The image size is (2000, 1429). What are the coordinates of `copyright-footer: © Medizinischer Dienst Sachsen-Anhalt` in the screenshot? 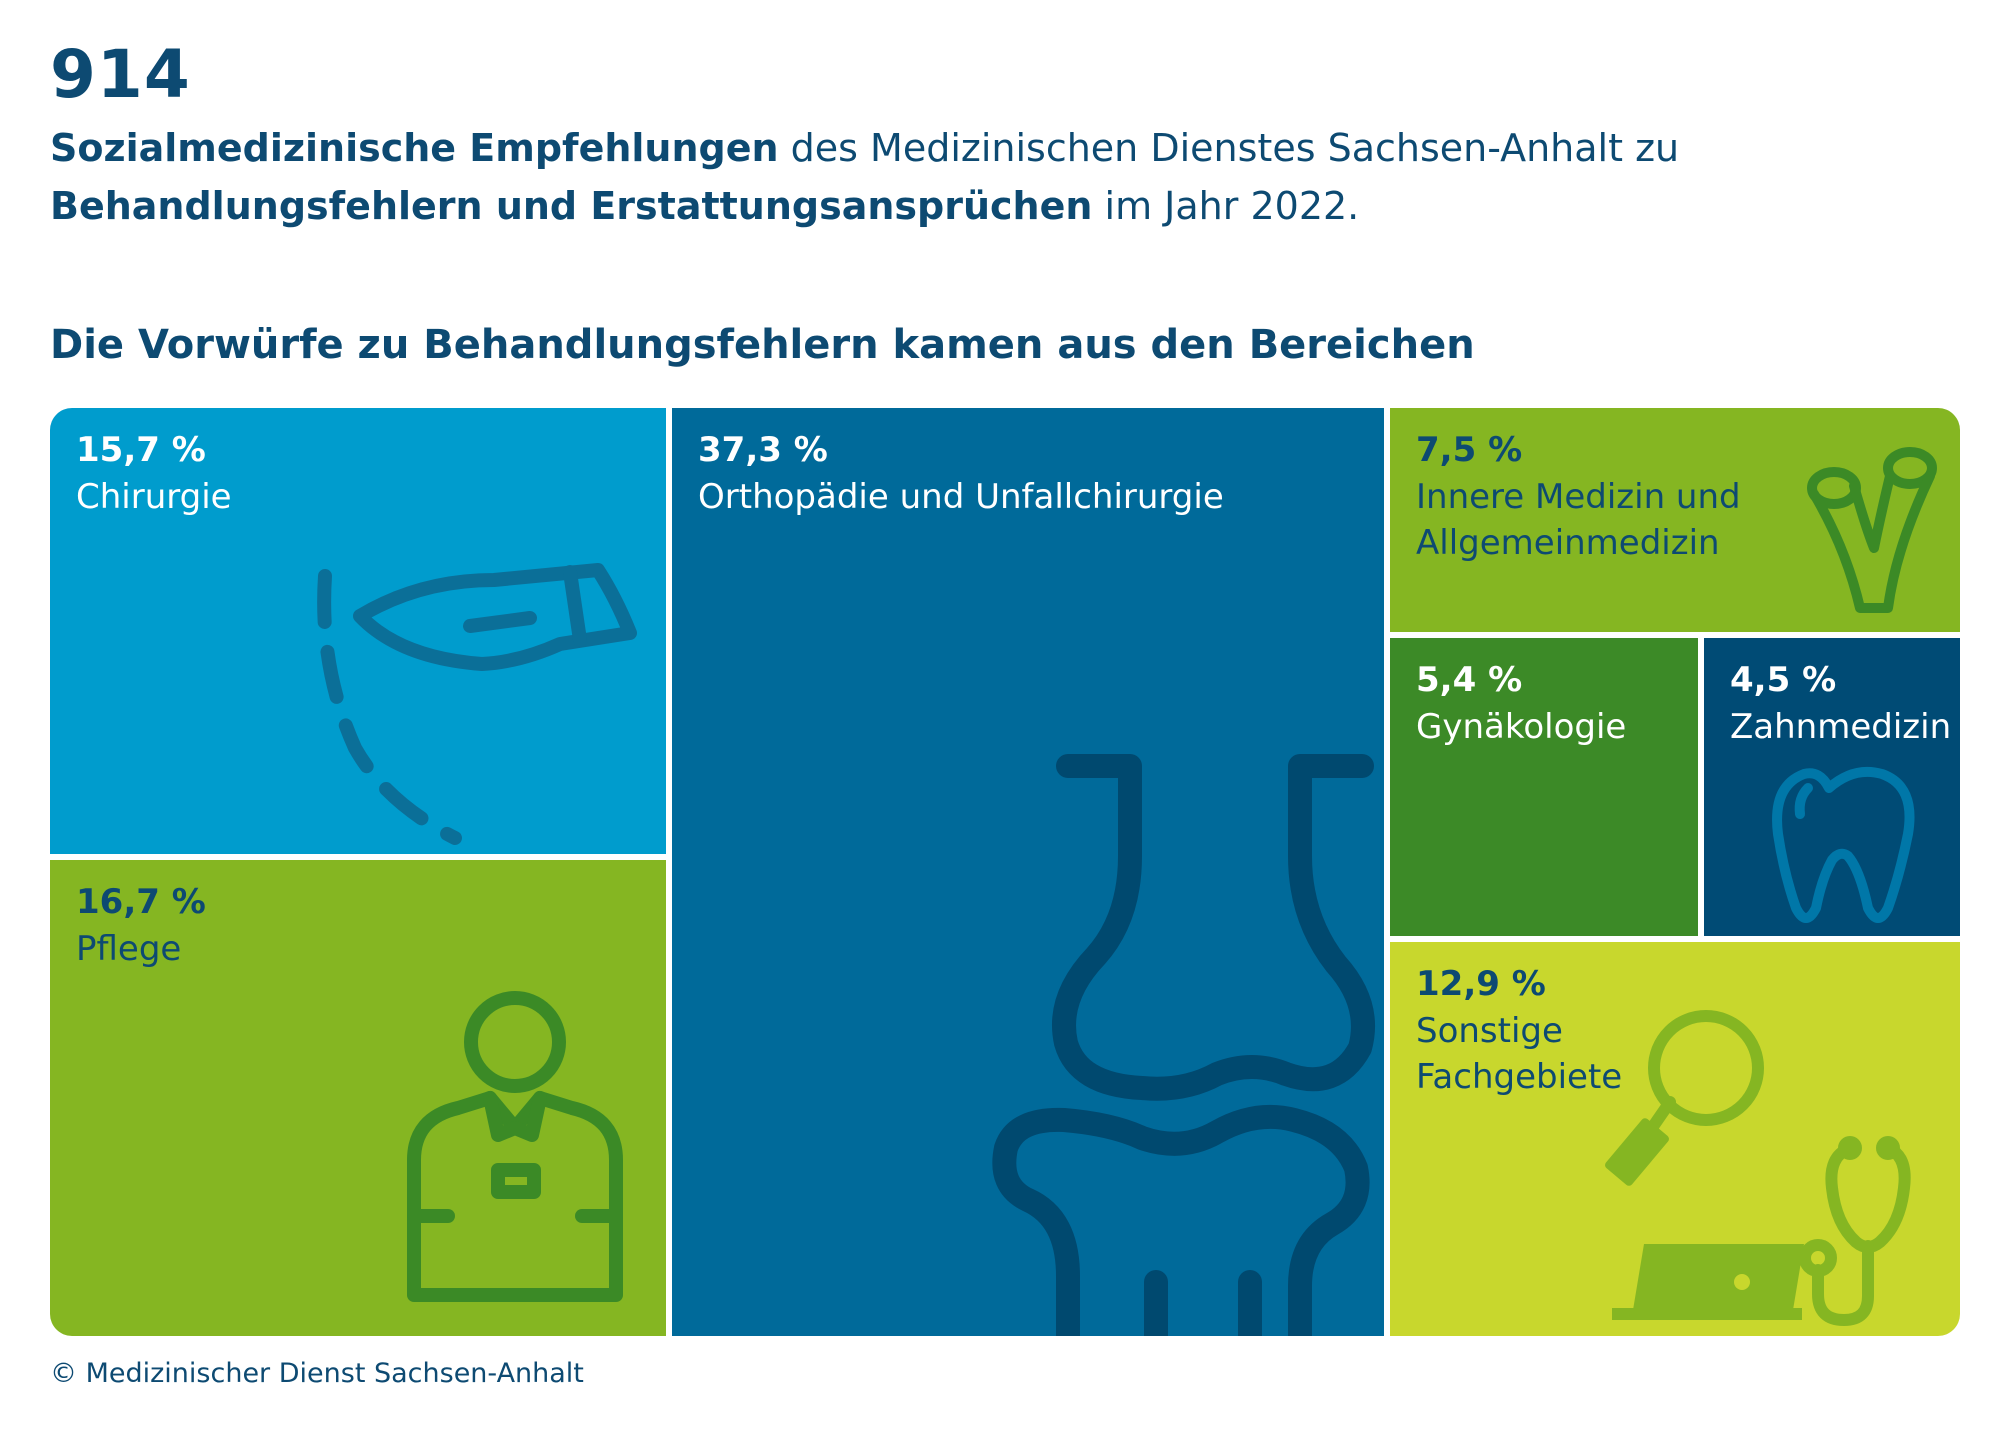 It's located at (317, 1373).